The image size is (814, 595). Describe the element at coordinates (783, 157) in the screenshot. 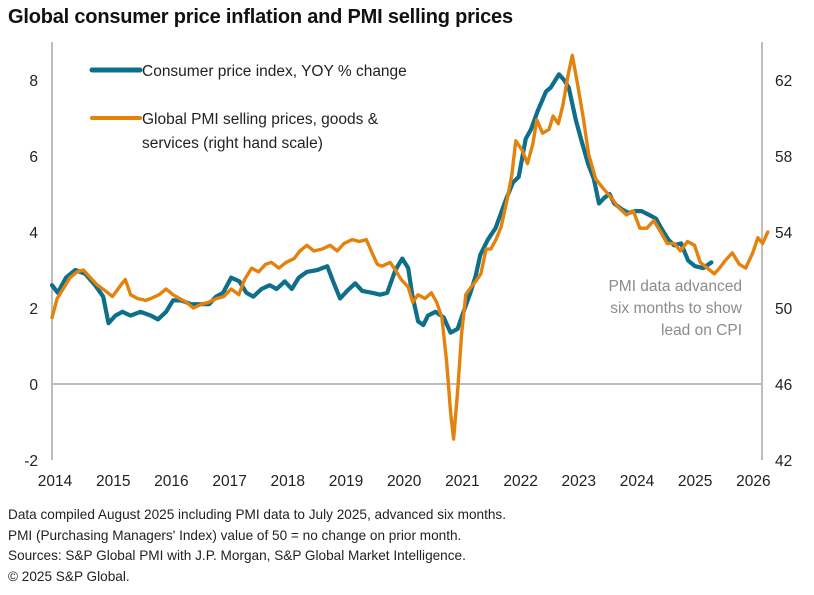

I see `y-right-tick-label: 58` at that location.